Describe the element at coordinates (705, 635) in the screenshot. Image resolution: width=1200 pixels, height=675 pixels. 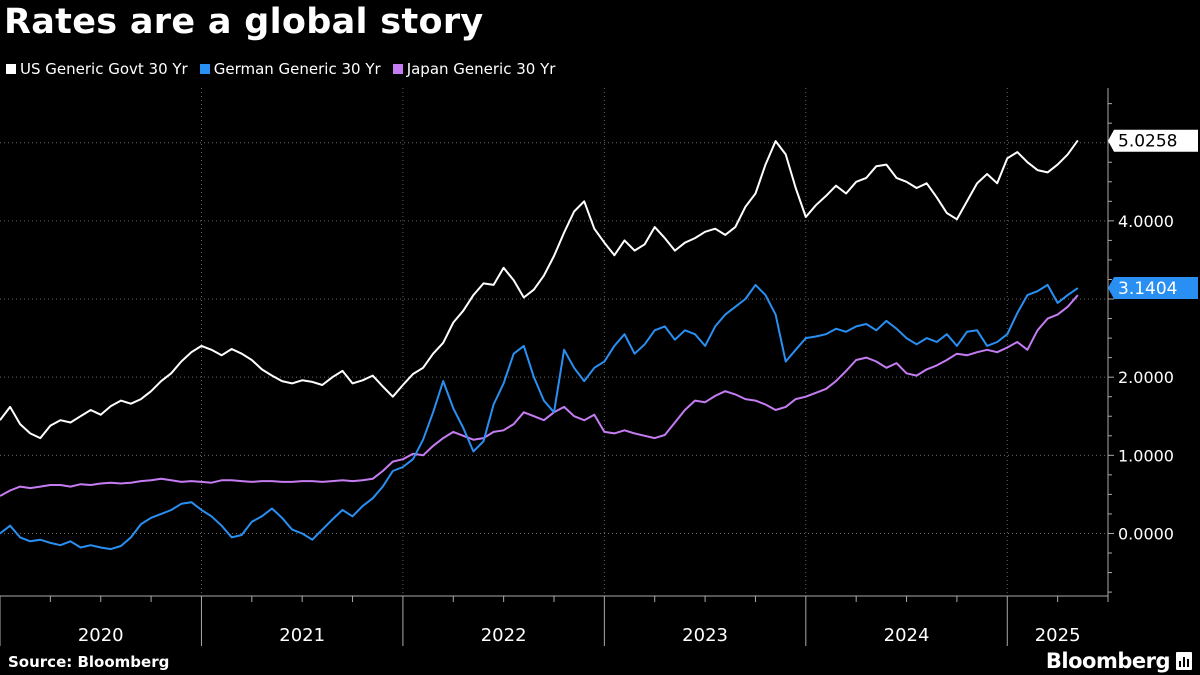
I see `x-tick-label: 2023` at that location.